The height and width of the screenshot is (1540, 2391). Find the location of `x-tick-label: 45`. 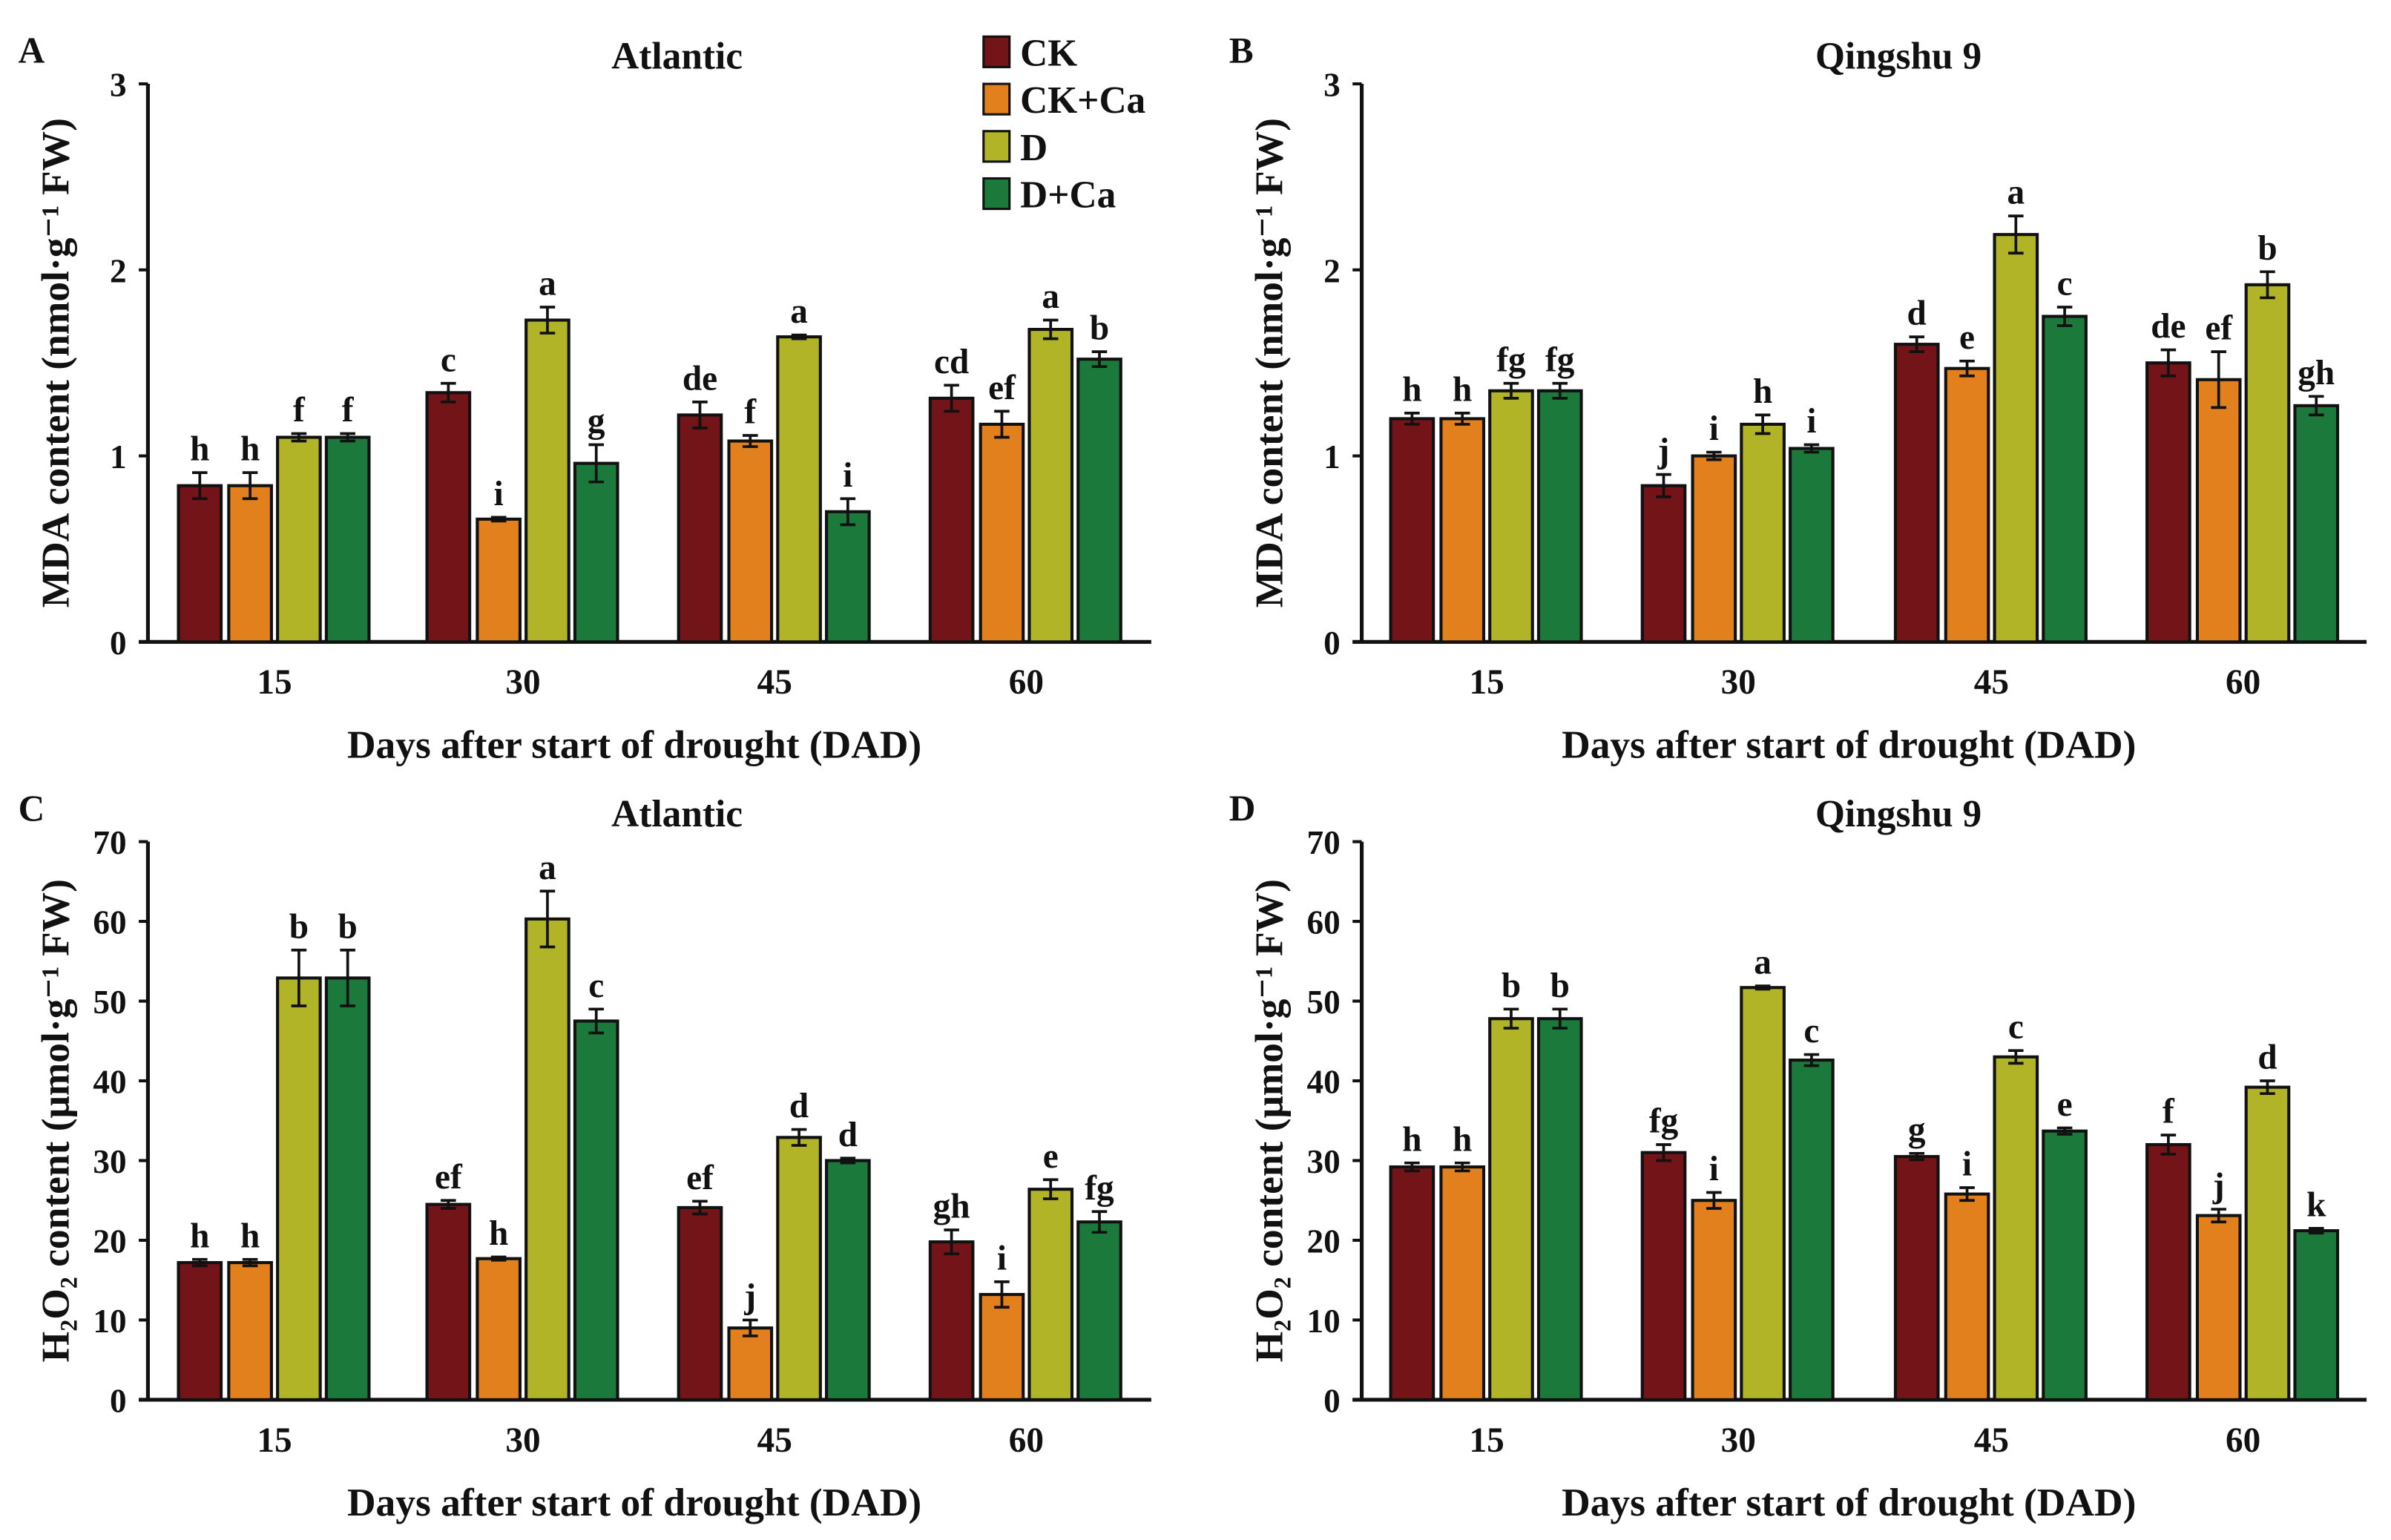

x-tick-label: 45 is located at coordinates (1991, 1440).